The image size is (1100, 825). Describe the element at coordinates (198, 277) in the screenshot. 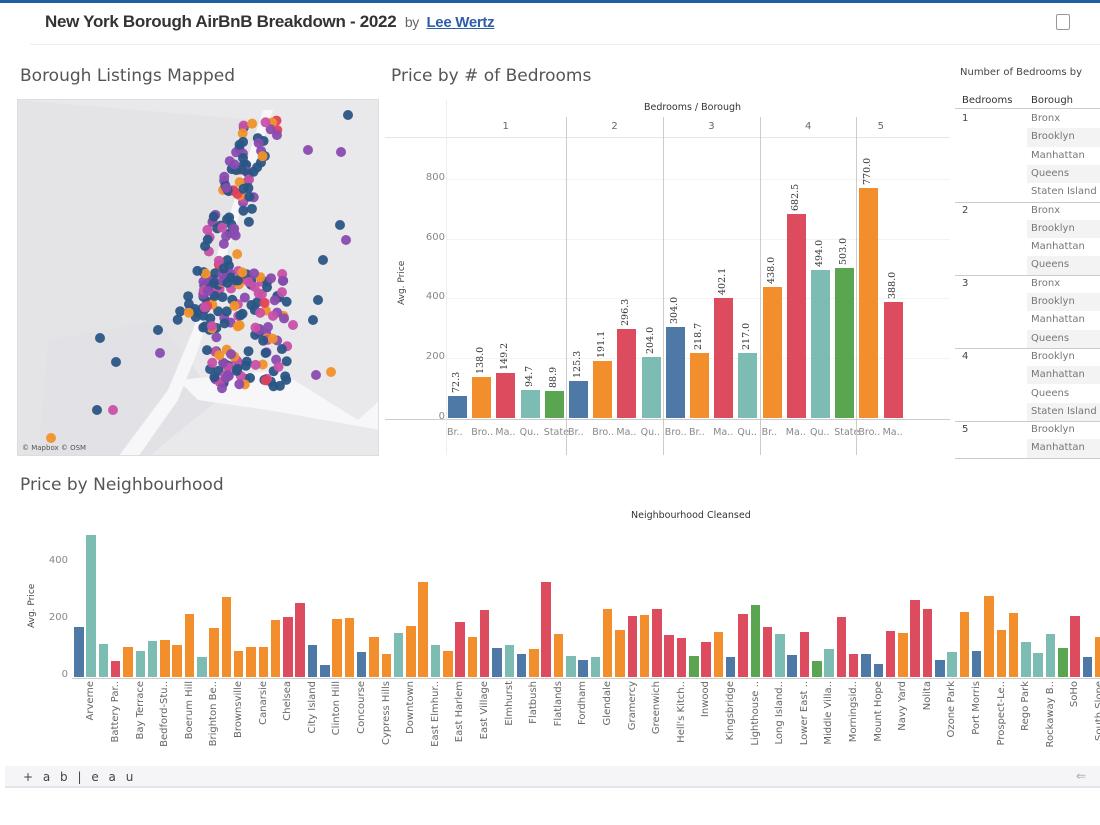

I see `borough-map: © Mapbox © OSM` at that location.